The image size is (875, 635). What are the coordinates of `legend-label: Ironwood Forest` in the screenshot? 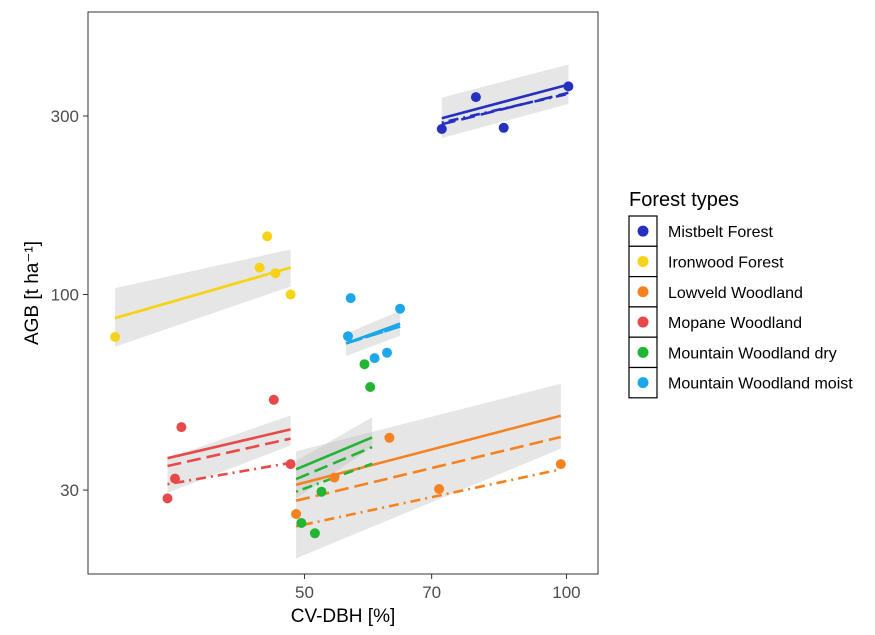 It's located at (726, 262).